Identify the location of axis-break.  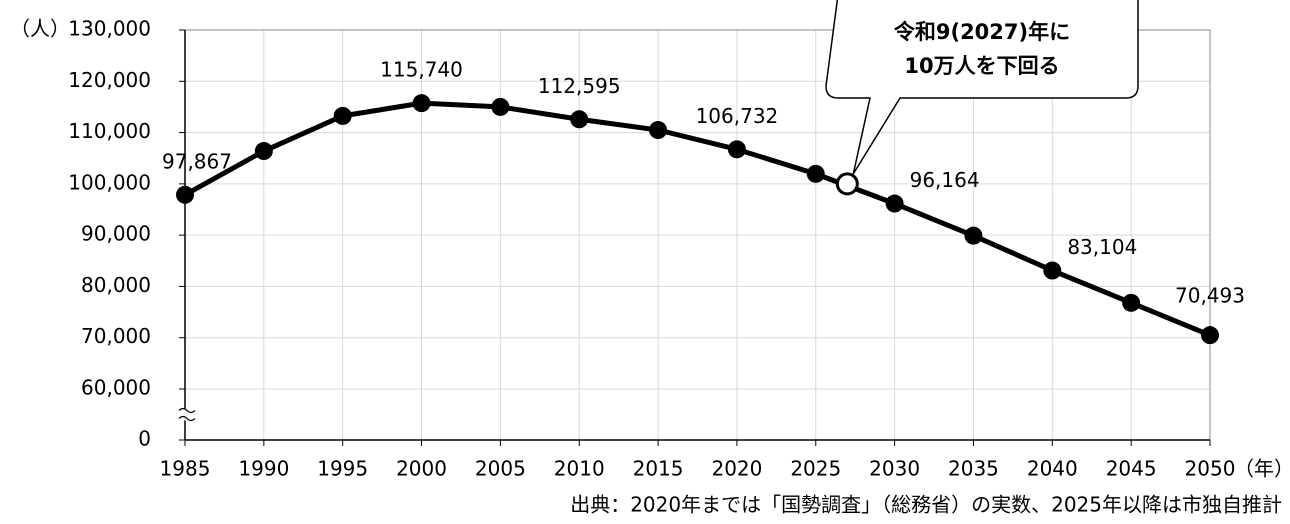
(187, 414).